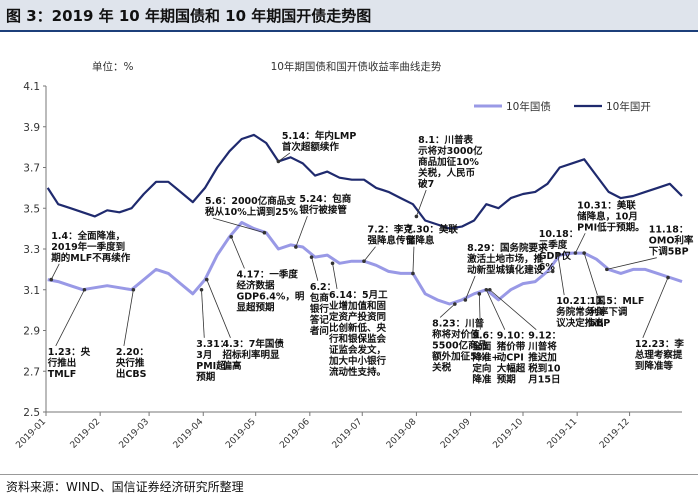 This screenshot has height=502, width=698. I want to click on annotation-text-3: 2.20：, so click(132, 352).